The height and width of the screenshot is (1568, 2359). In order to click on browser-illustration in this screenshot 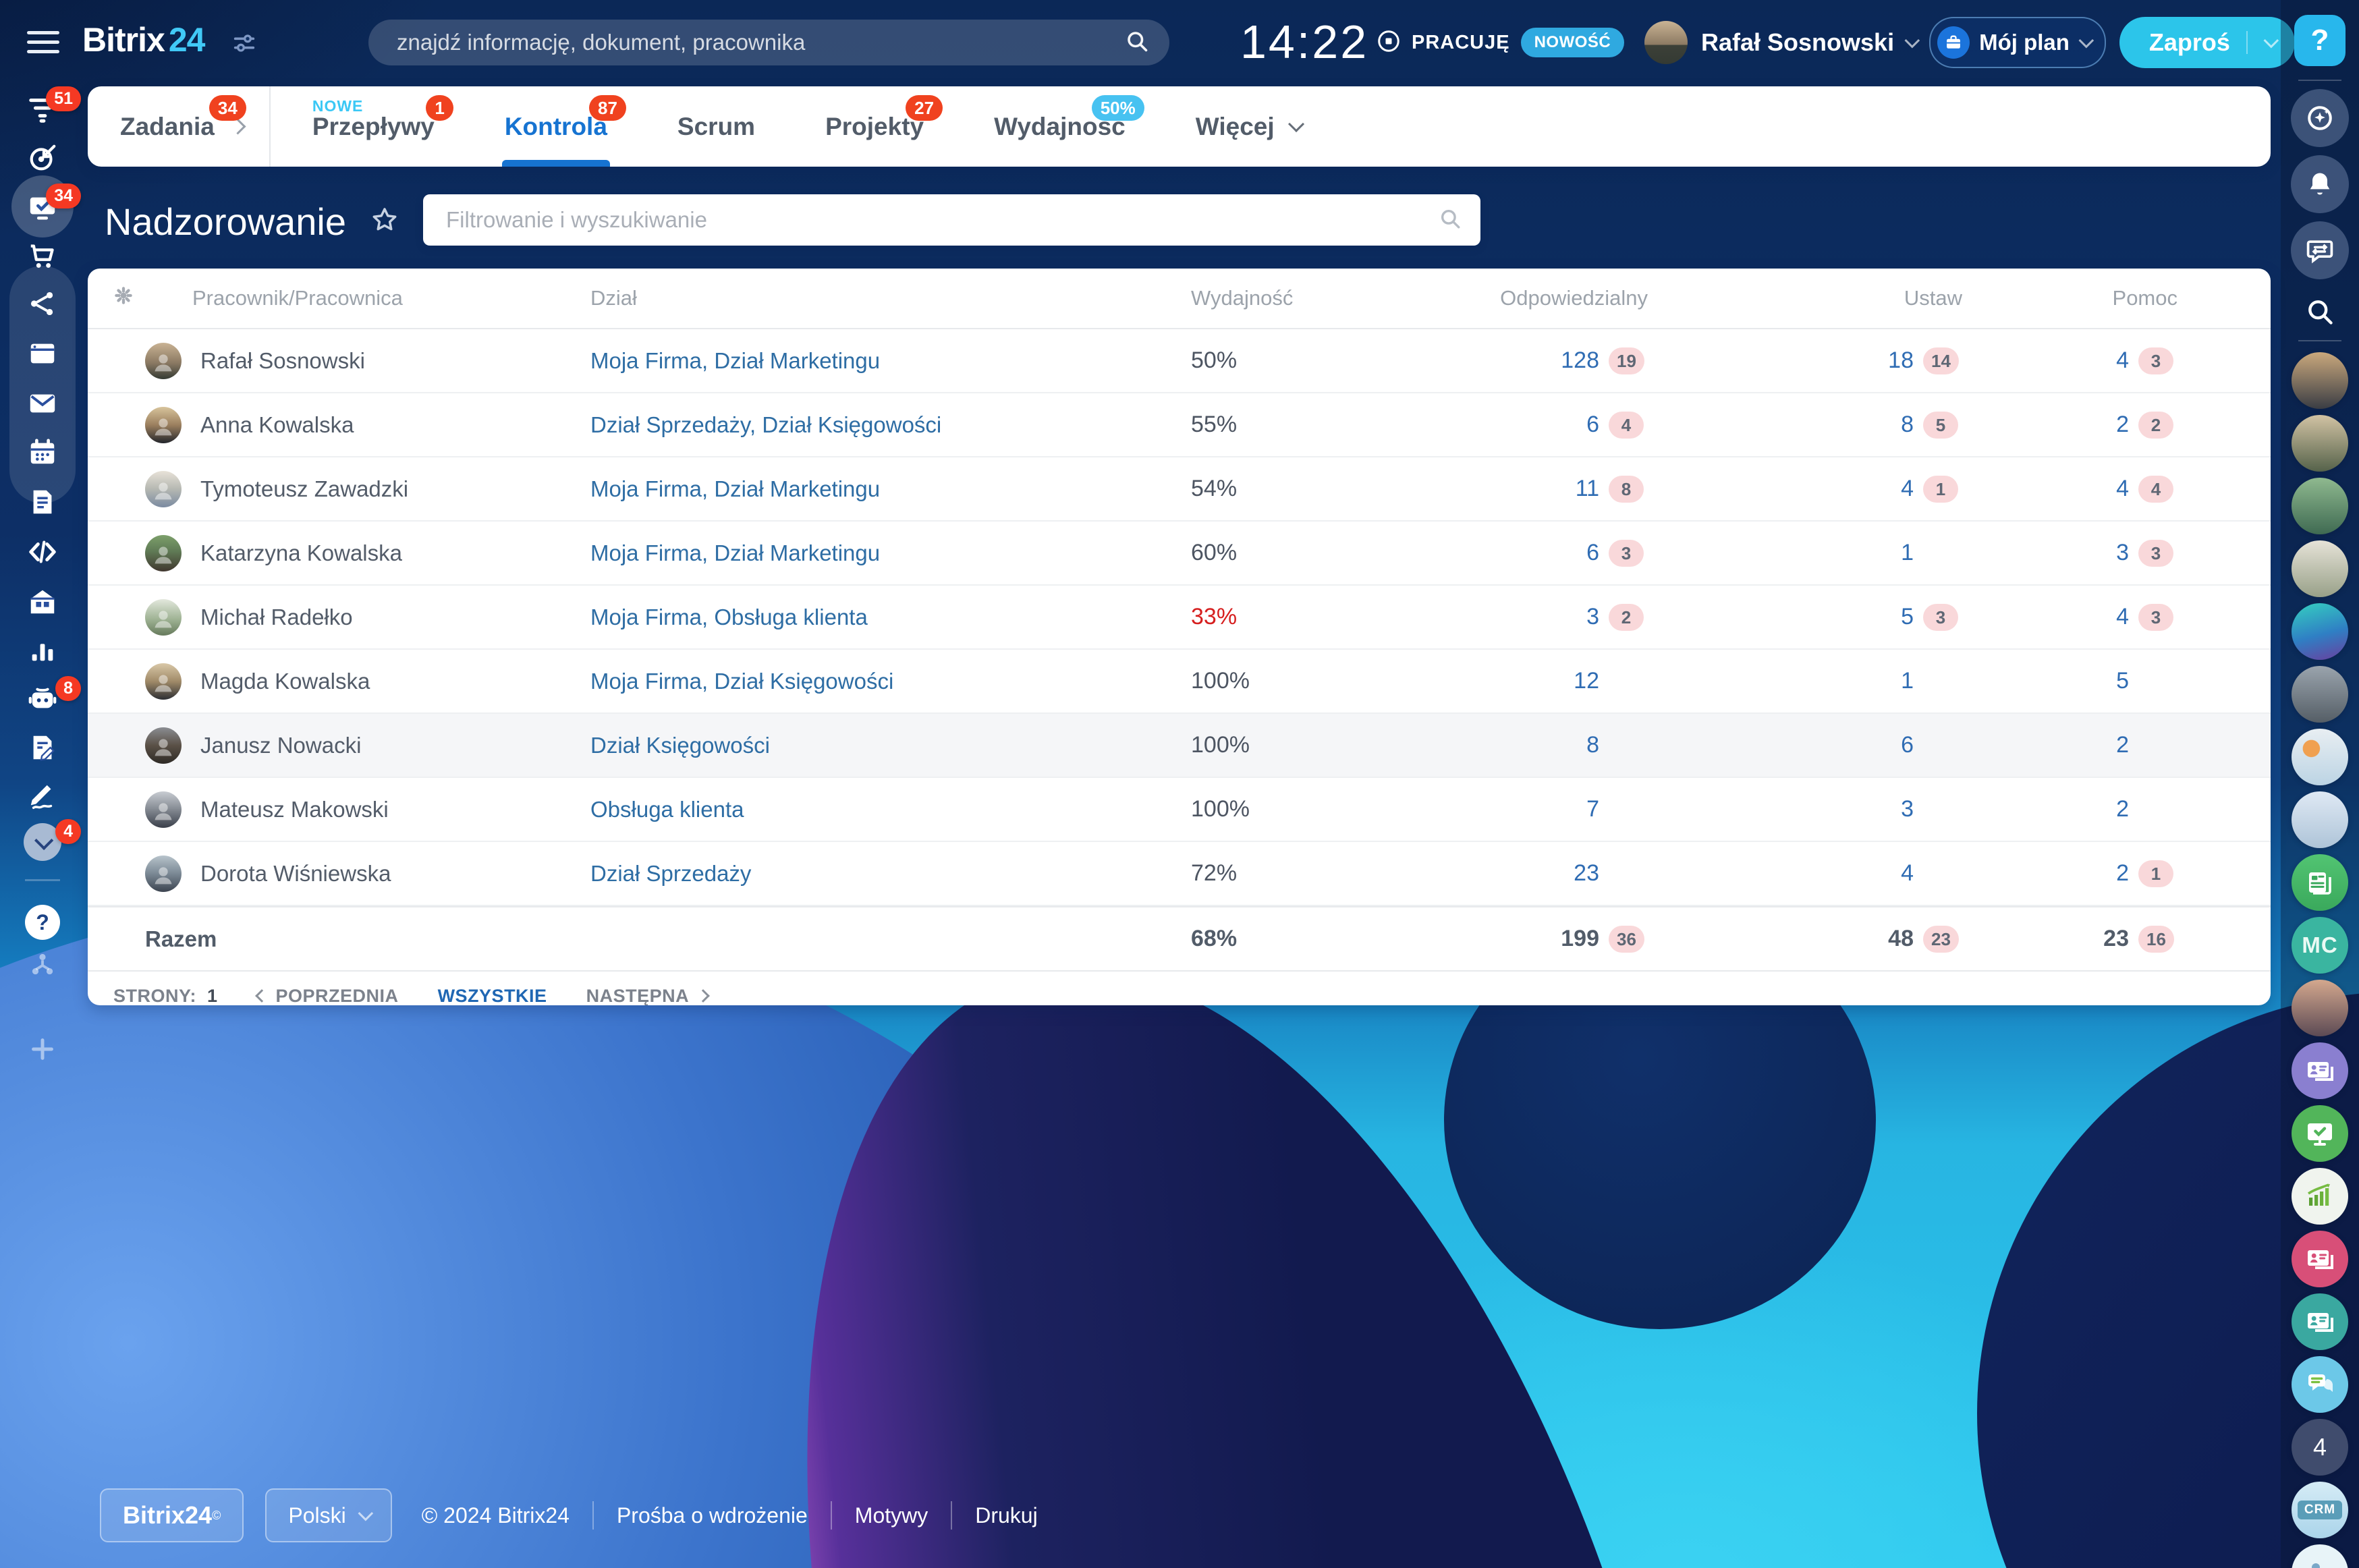, I will do `click(2320, 819)`.